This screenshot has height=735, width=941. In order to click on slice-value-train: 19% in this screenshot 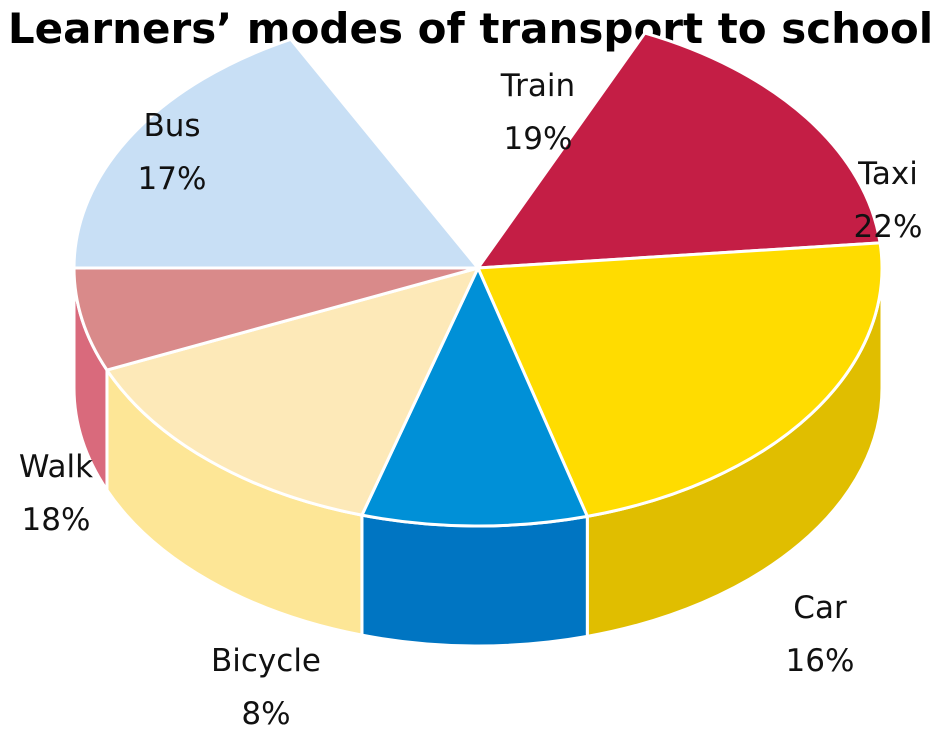, I will do `click(538, 139)`.